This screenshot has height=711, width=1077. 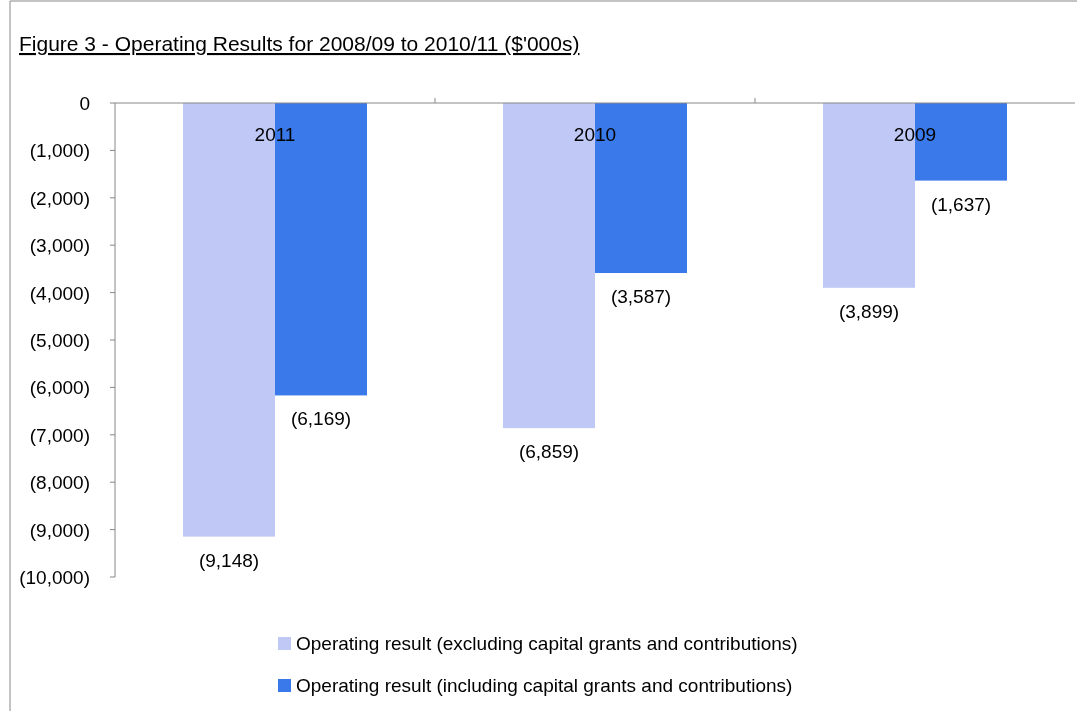 What do you see at coordinates (915, 134) in the screenshot?
I see `x-tick-label: 2009` at bounding box center [915, 134].